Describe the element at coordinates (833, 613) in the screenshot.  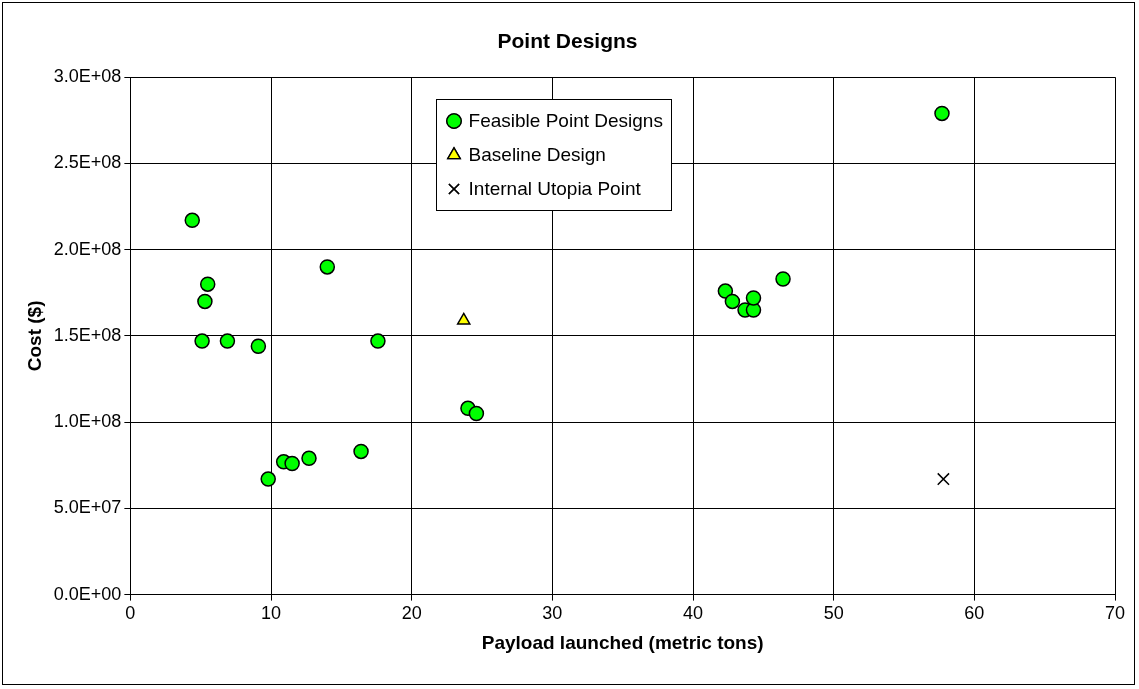
I see `x-tick-label: 50` at that location.